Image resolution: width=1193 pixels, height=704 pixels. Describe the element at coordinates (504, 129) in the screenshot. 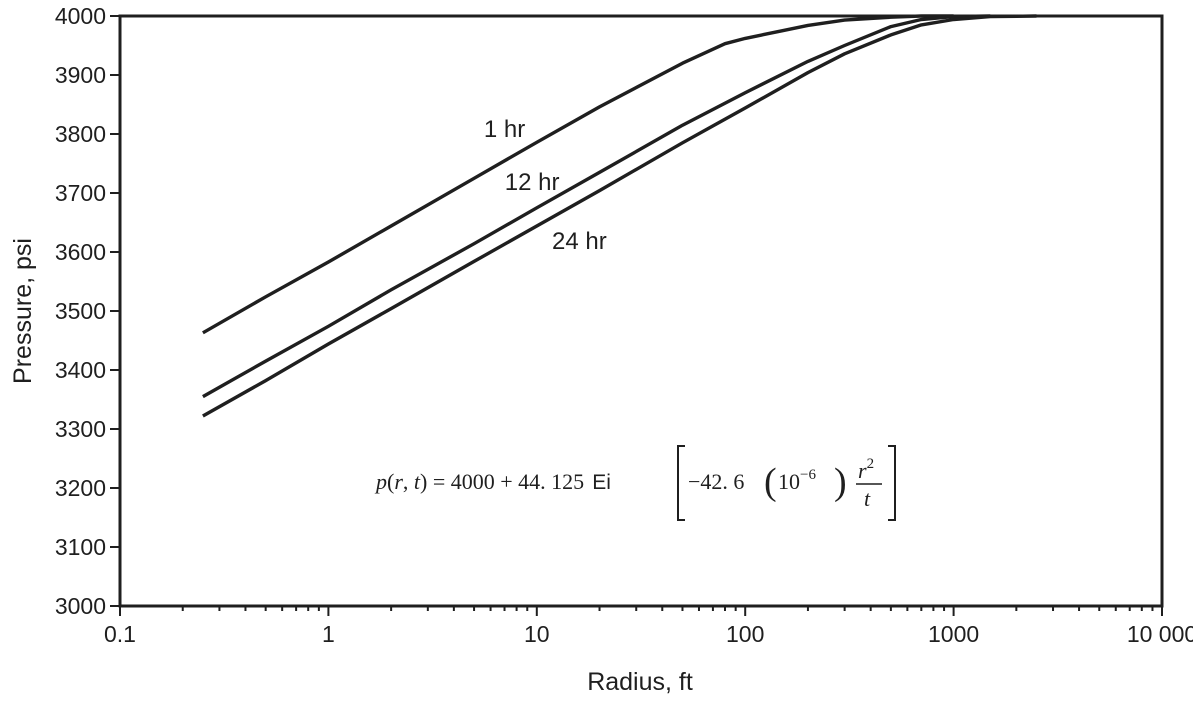

I see `curve-label-1: 1 hr` at that location.